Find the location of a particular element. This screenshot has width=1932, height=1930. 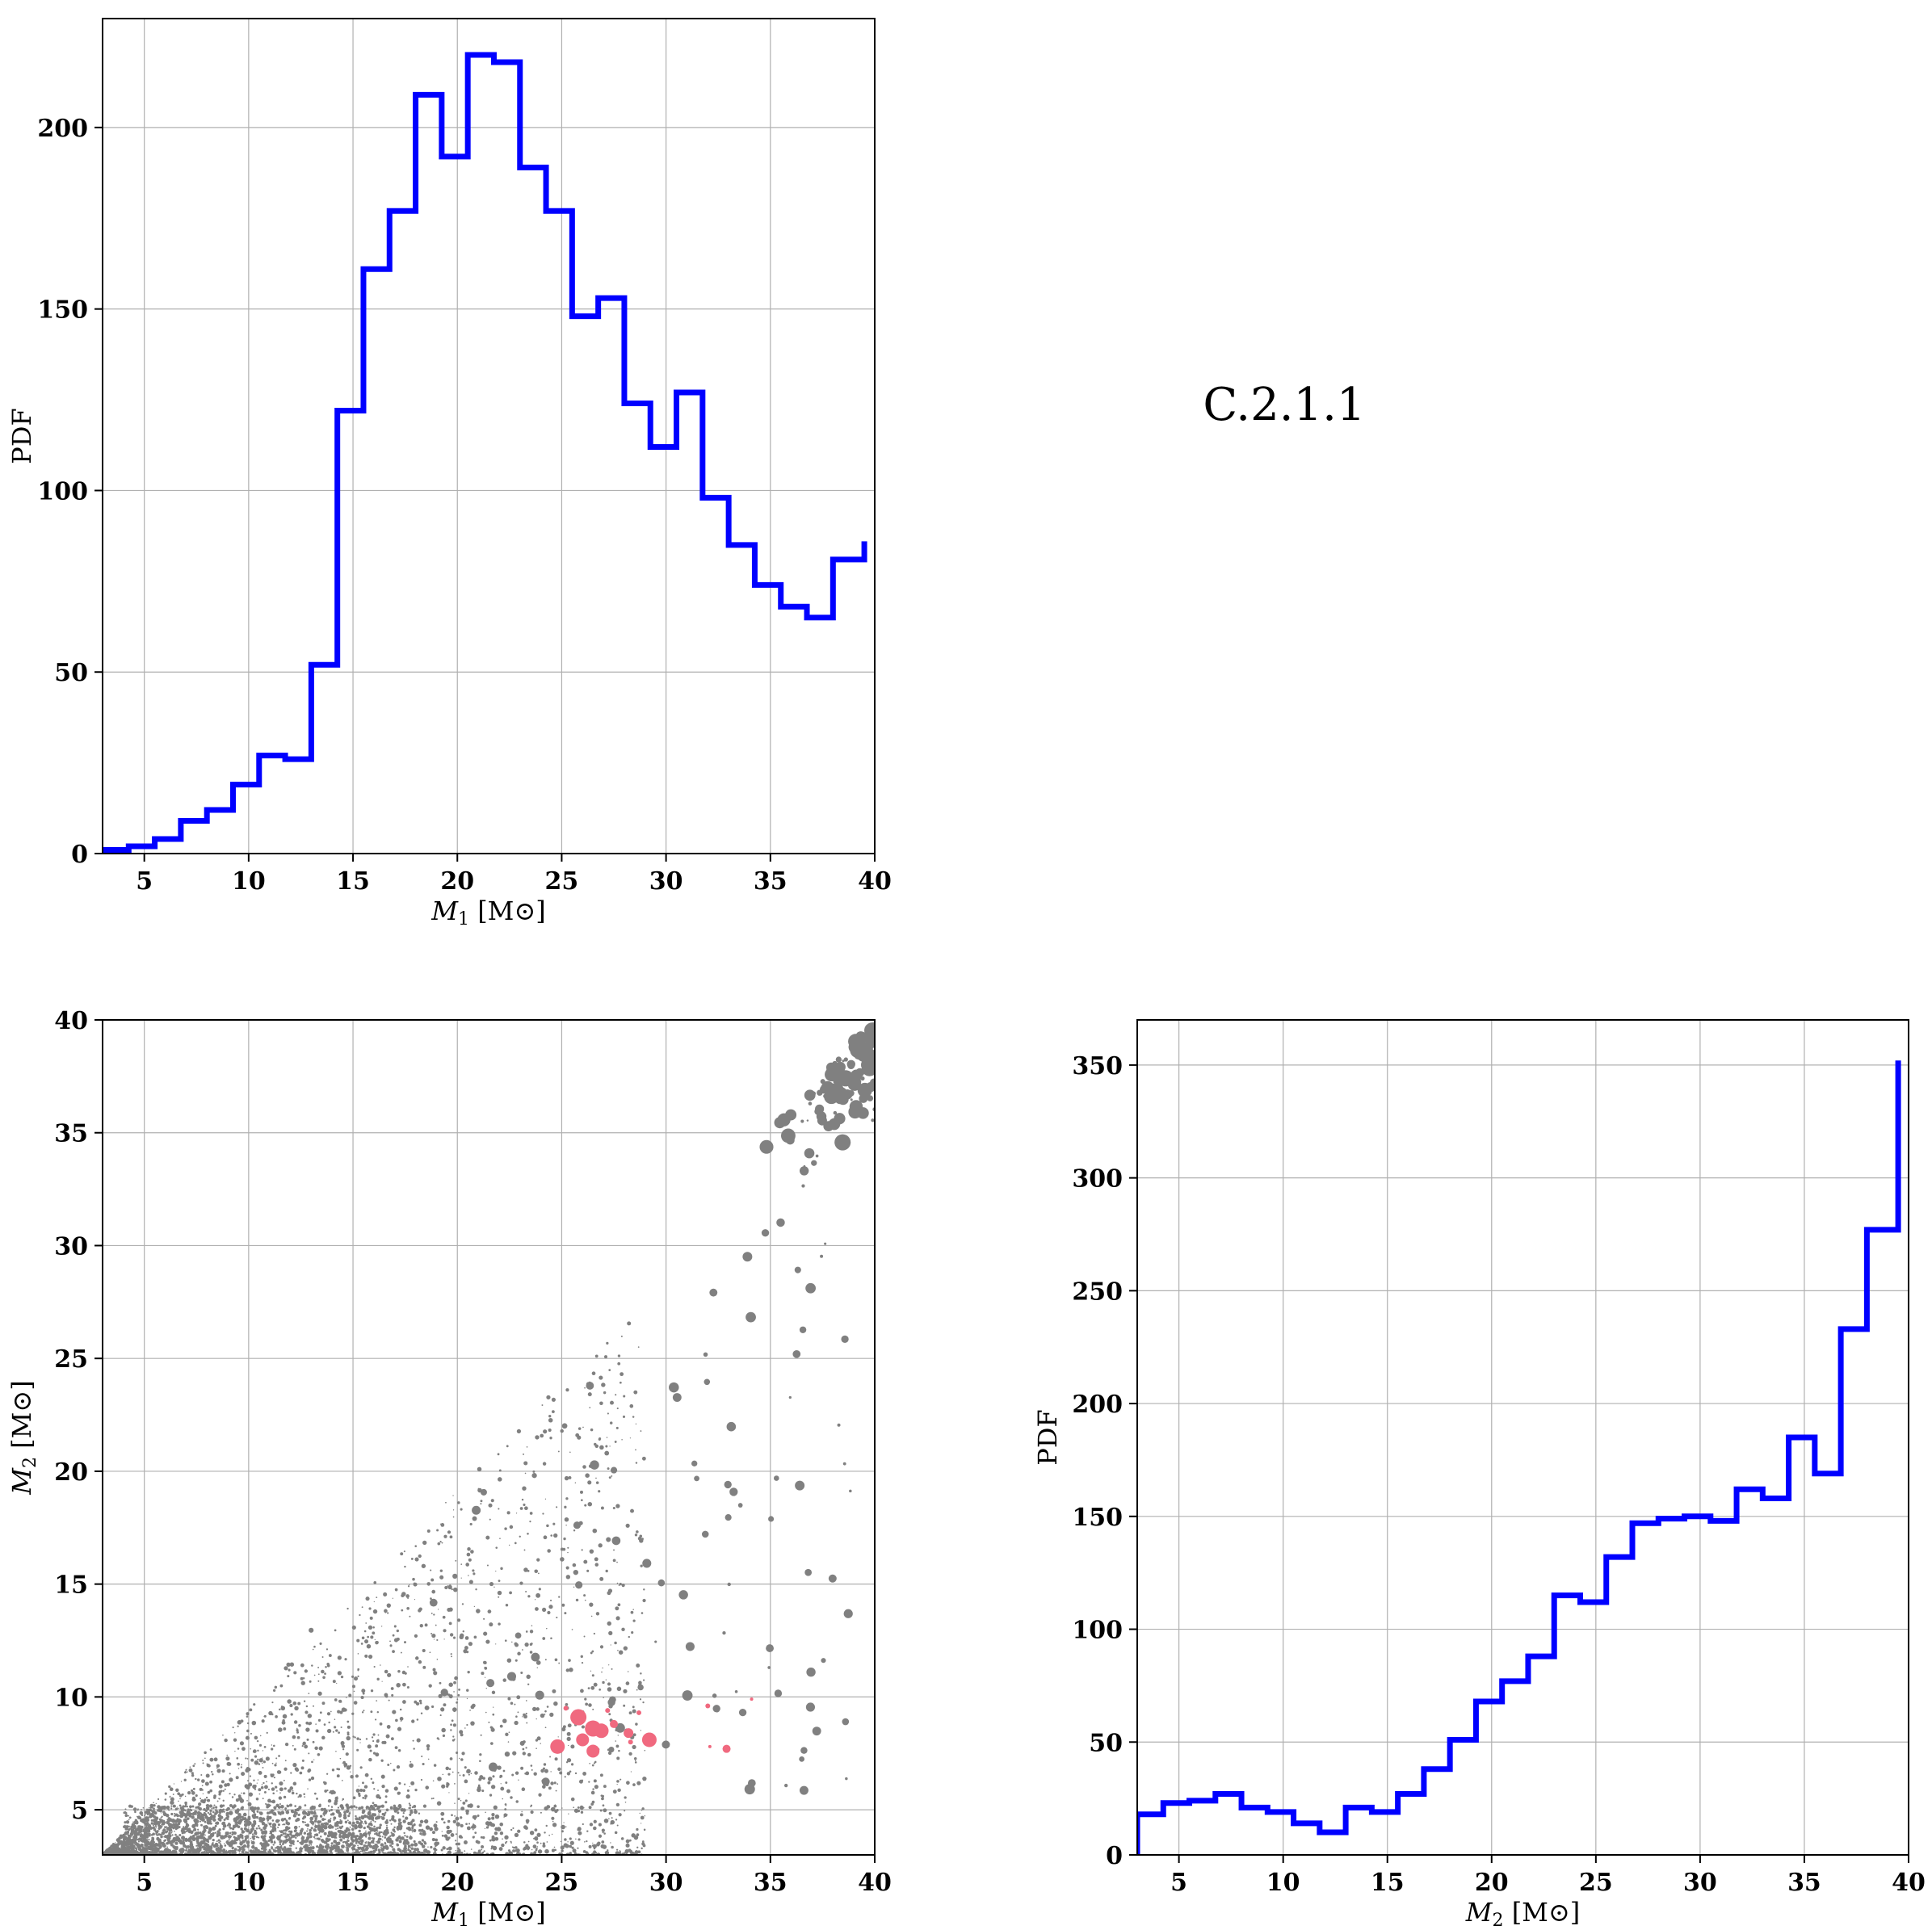

y-tick-label: 50 is located at coordinates (71, 673).